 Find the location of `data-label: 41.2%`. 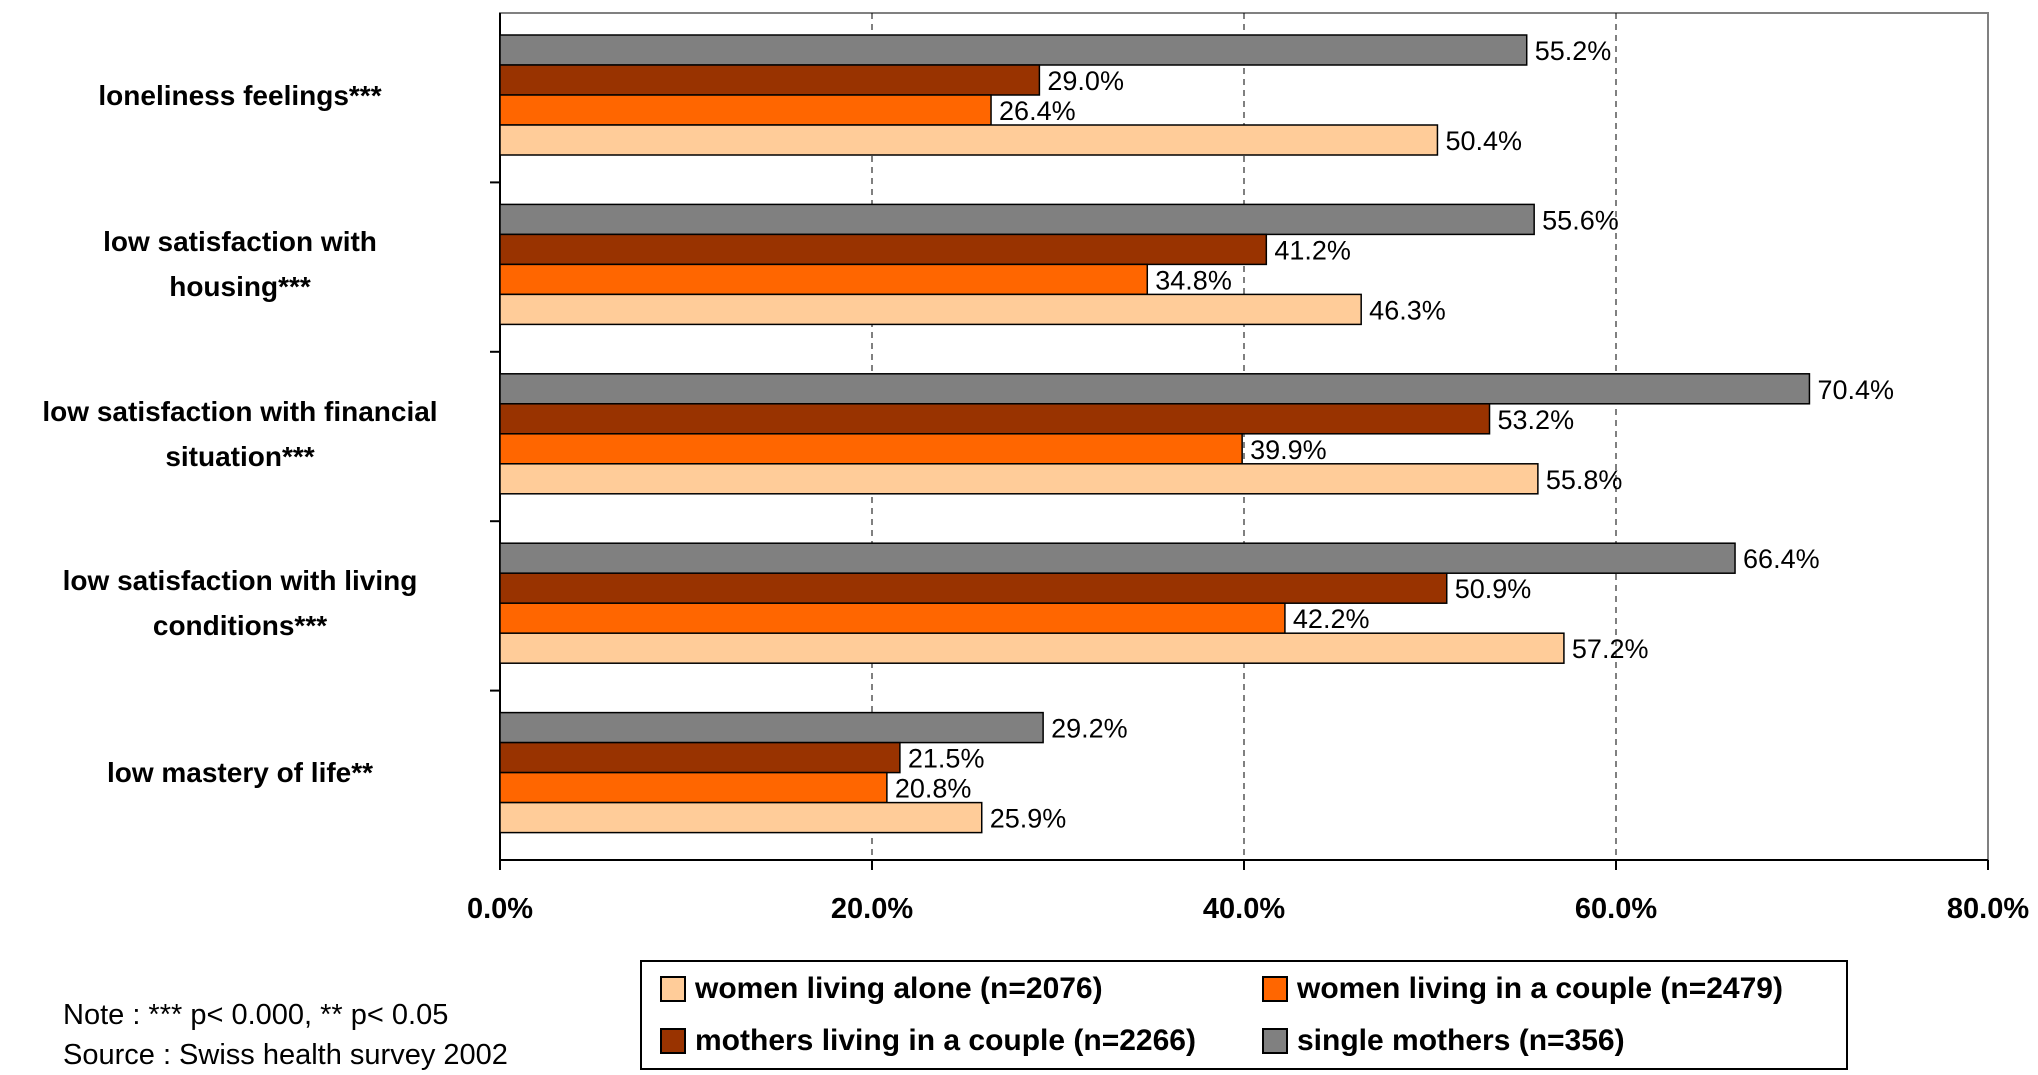

data-label: 41.2% is located at coordinates (1312, 250).